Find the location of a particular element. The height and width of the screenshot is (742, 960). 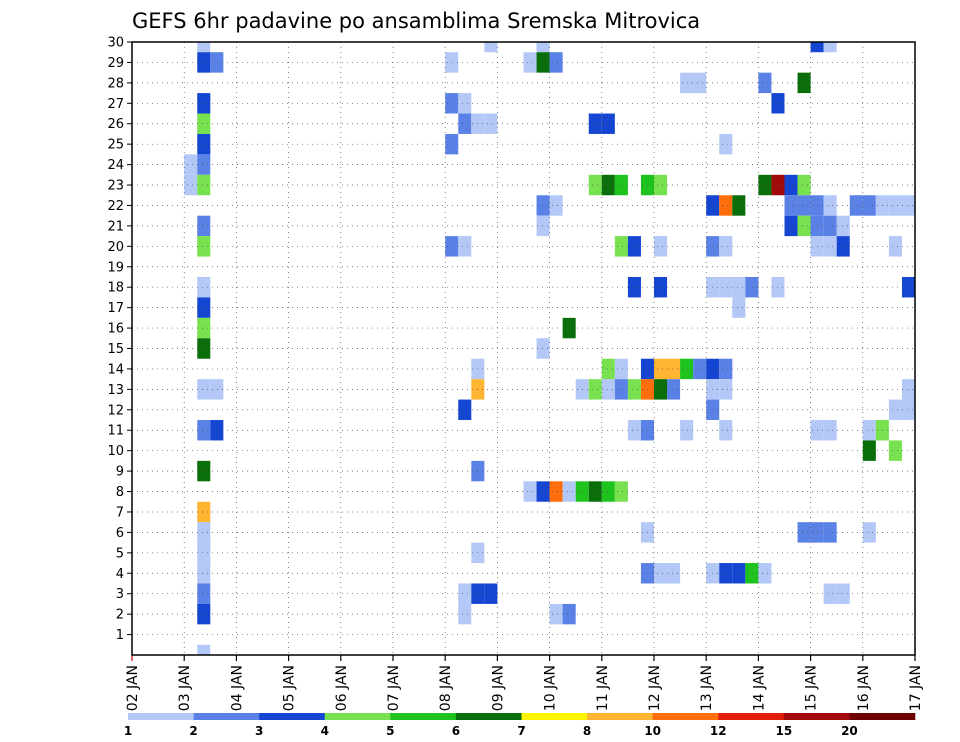

y-tick-label: 22 is located at coordinates (115, 206).